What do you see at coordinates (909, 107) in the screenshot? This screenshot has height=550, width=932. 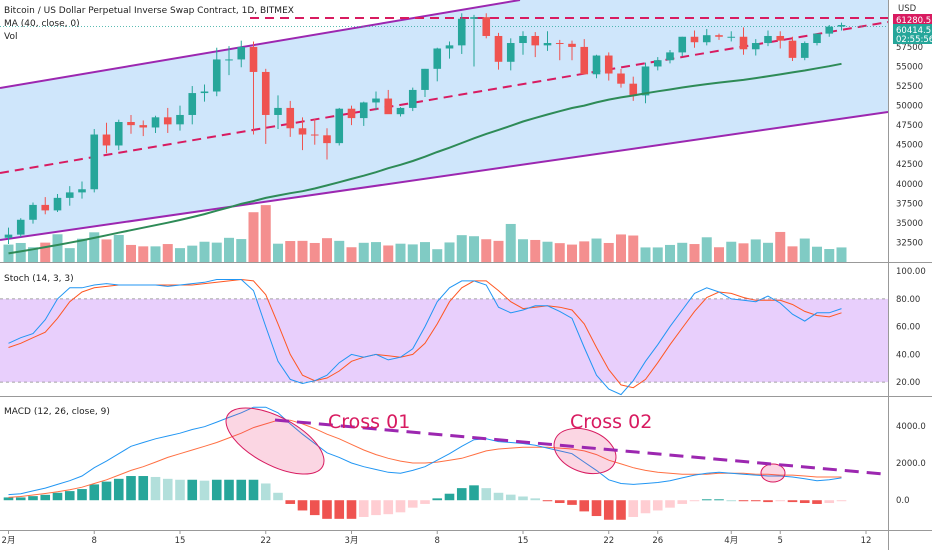 I see `price-tick-label: 50000` at bounding box center [909, 107].